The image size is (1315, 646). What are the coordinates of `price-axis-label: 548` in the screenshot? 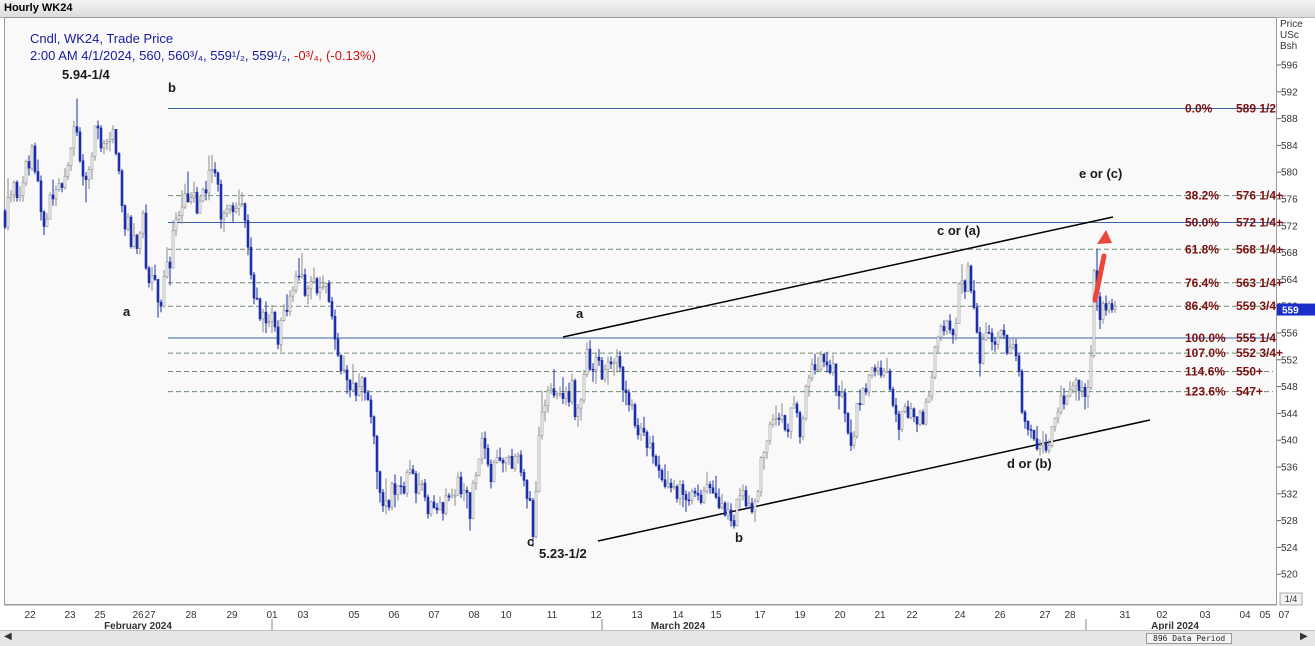 It's located at (1289, 387).